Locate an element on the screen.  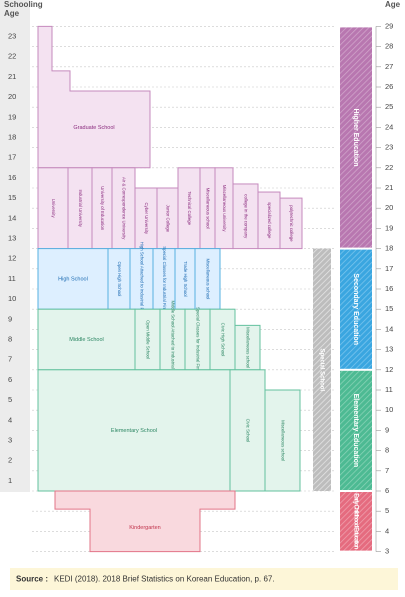
left-axis-title: Age is located at coordinates (12, 13).